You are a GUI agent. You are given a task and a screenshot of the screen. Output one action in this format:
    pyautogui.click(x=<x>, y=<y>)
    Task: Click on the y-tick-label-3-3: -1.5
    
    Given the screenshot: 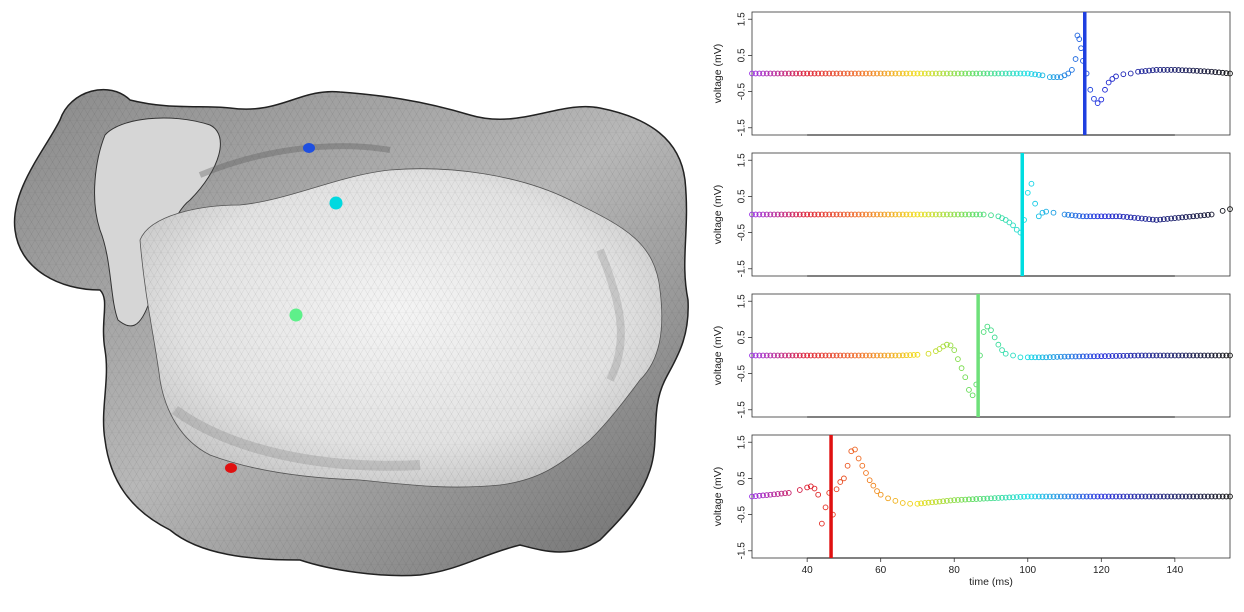 What is the action you would take?
    pyautogui.click(x=742, y=551)
    